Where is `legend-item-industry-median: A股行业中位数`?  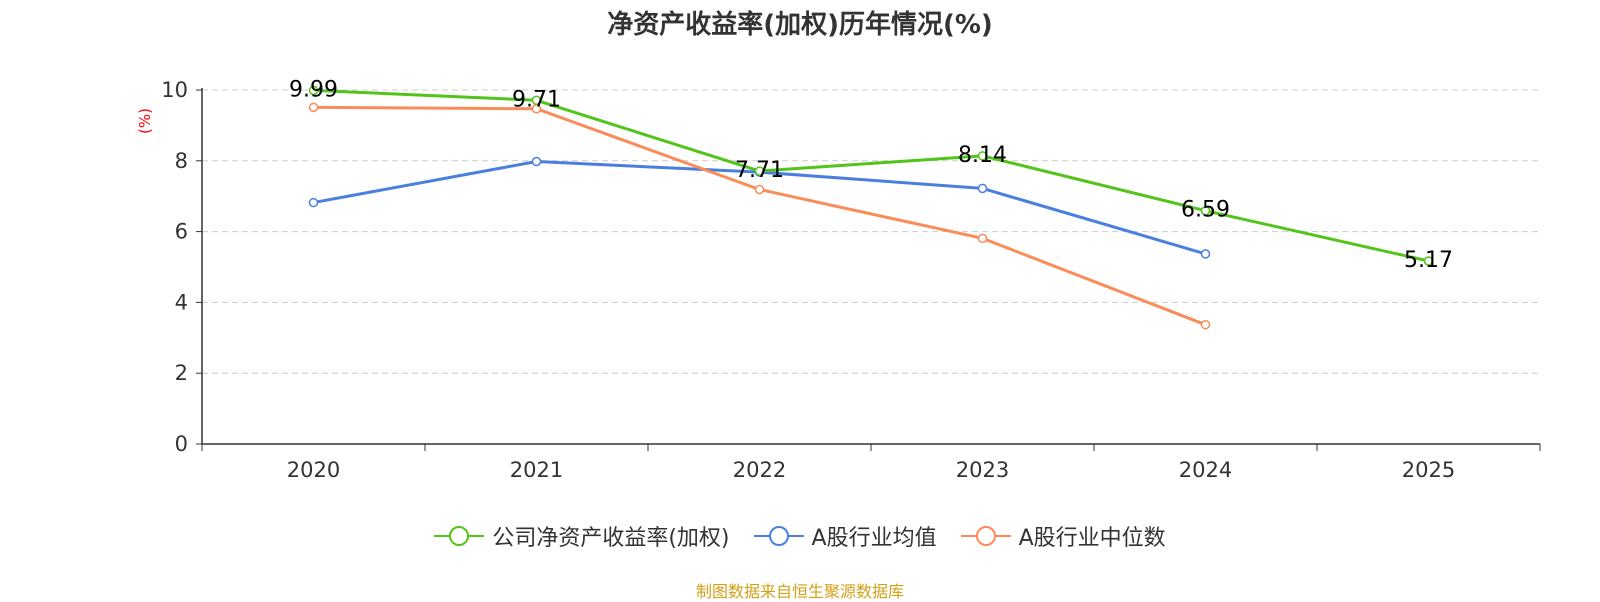
legend-item-industry-median: A股行业中位数 is located at coordinates (1063, 536).